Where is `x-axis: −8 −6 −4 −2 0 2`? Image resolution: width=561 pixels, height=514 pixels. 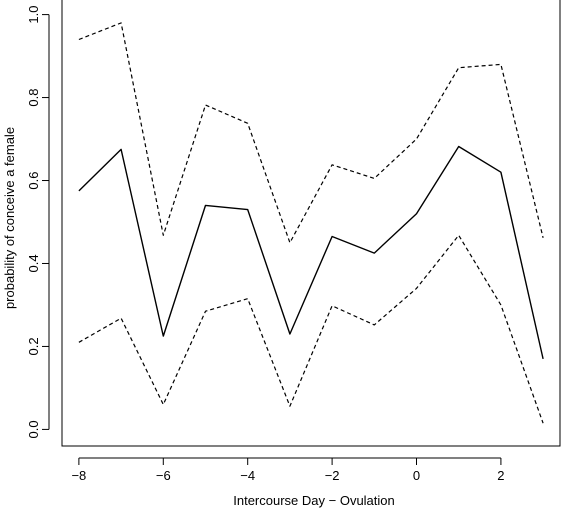 x-axis: −8 −6 −4 −2 0 2 is located at coordinates (288, 470).